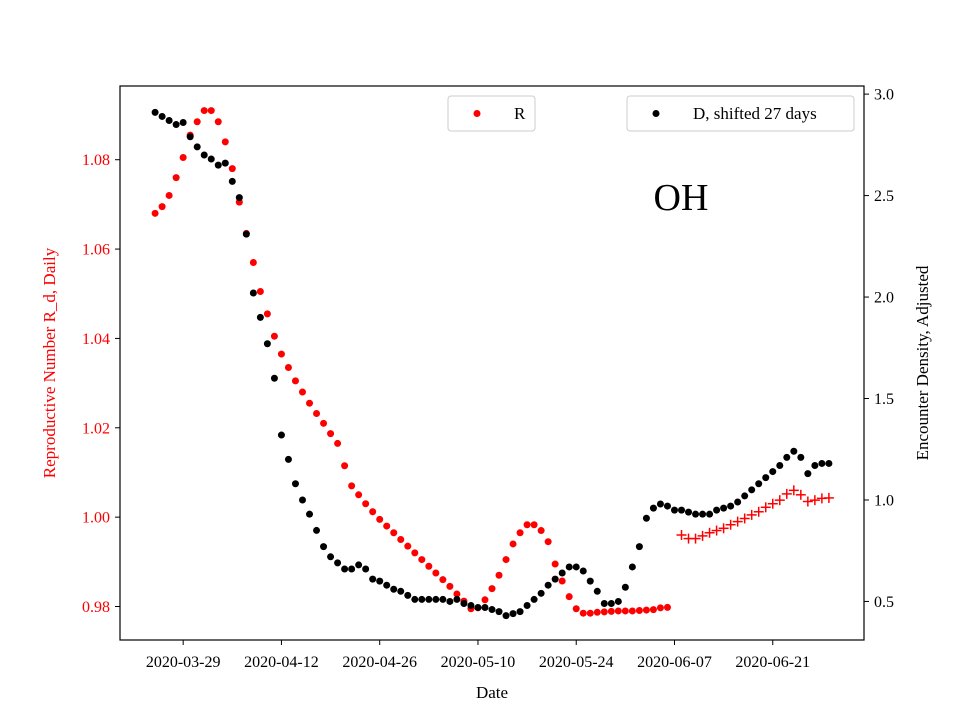 The width and height of the screenshot is (960, 720). Describe the element at coordinates (884, 500) in the screenshot. I see `y-right-tick-label: 1.0` at that location.